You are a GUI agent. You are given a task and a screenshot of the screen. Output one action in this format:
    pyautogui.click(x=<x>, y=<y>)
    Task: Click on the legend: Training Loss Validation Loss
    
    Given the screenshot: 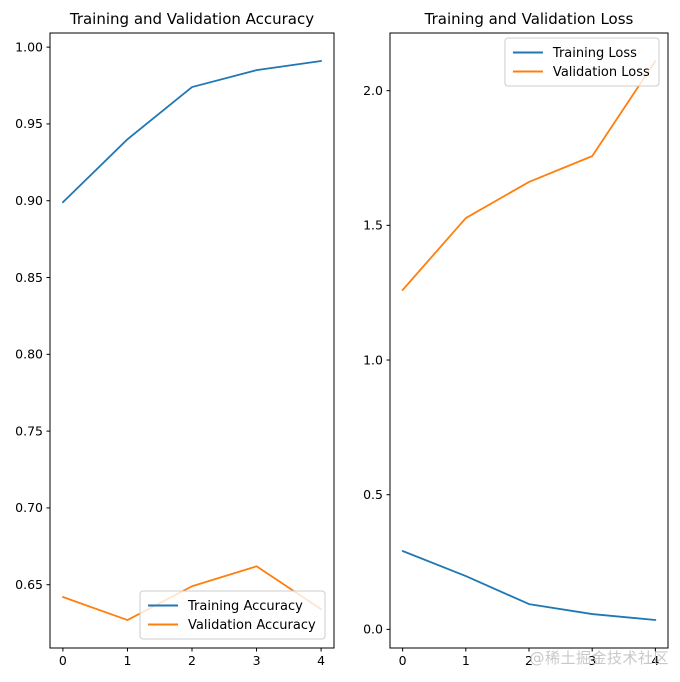 What is the action you would take?
    pyautogui.click(x=582, y=62)
    